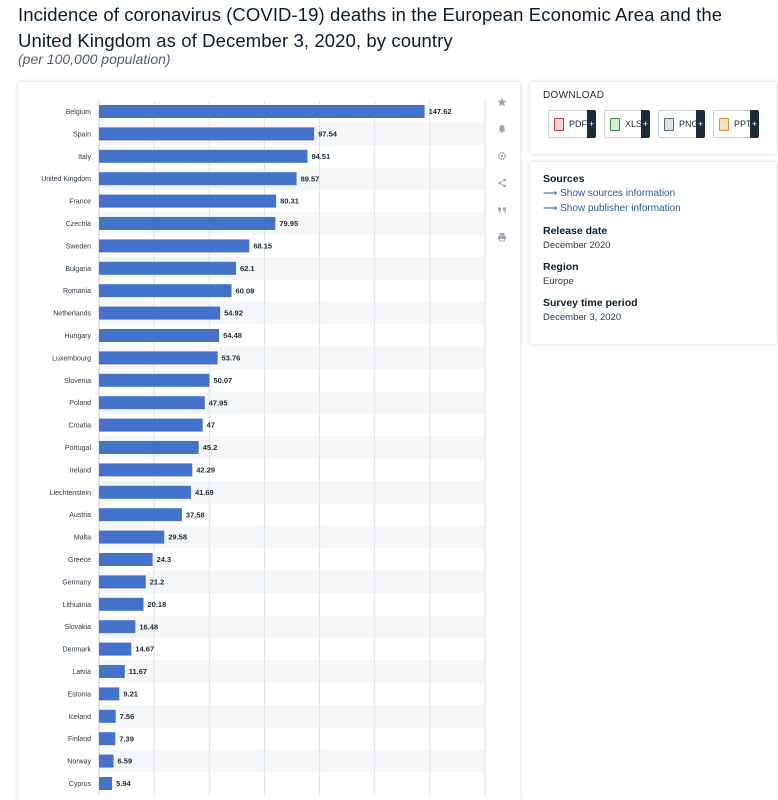 This screenshot has width=778, height=800. I want to click on category-label: France, so click(80, 202).